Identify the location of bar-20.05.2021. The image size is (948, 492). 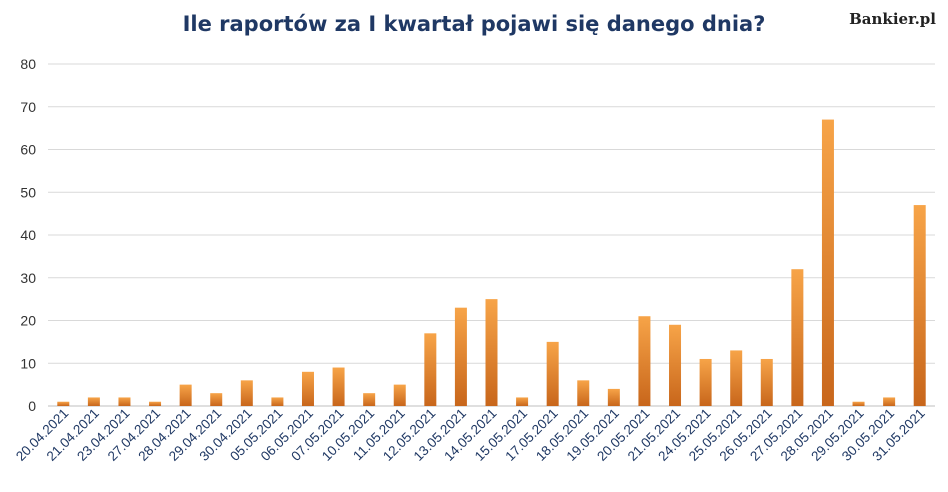
(644, 361).